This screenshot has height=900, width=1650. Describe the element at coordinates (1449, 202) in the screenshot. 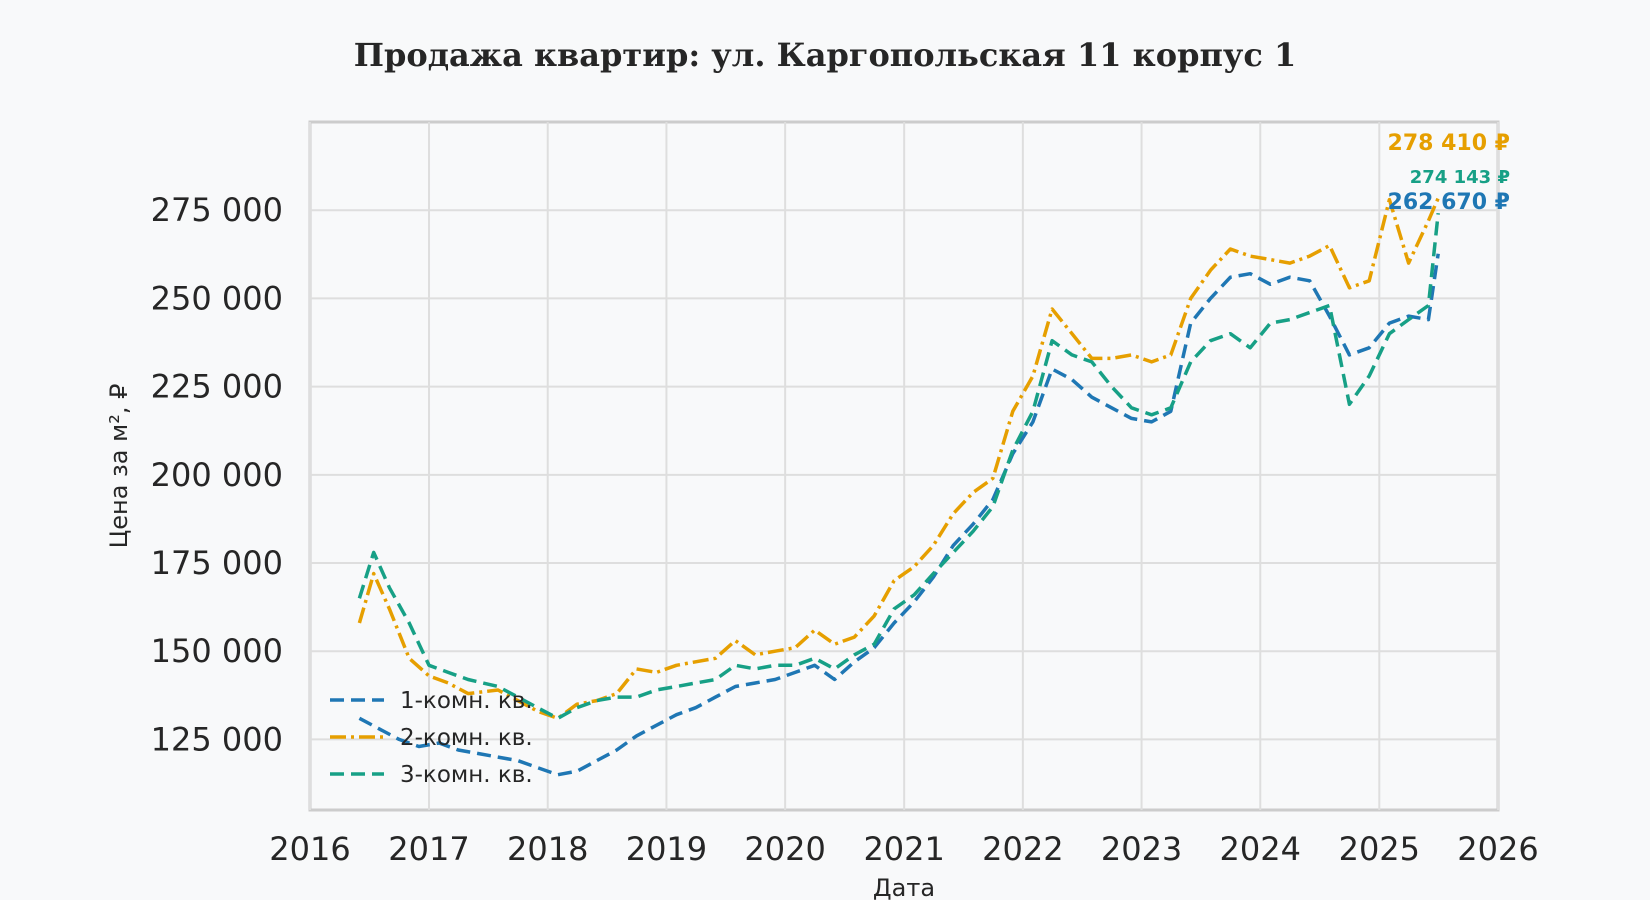

I see `end-value-label: 262 670 ₽` at that location.